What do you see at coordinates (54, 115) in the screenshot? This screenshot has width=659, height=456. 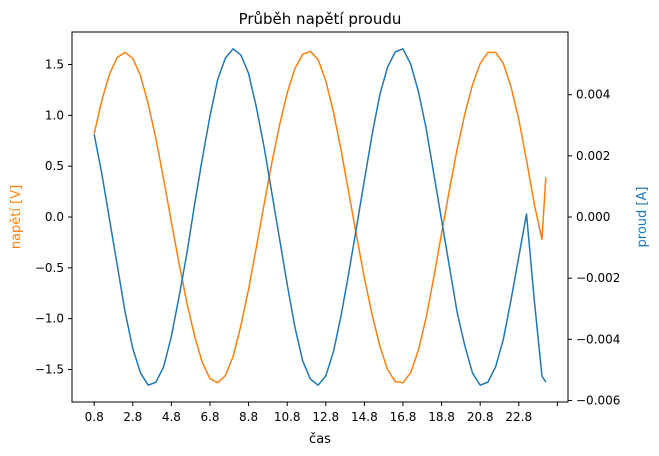 I see `y-left-tick-label: 1.0` at bounding box center [54, 115].